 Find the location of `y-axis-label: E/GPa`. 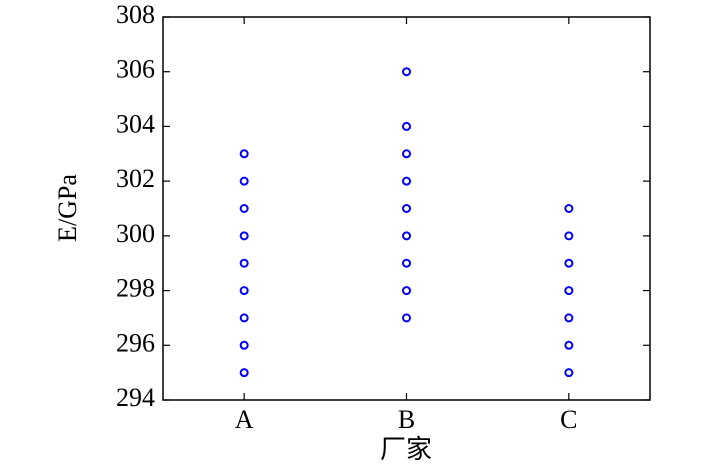

y-axis-label: E/GPa is located at coordinates (67, 208).